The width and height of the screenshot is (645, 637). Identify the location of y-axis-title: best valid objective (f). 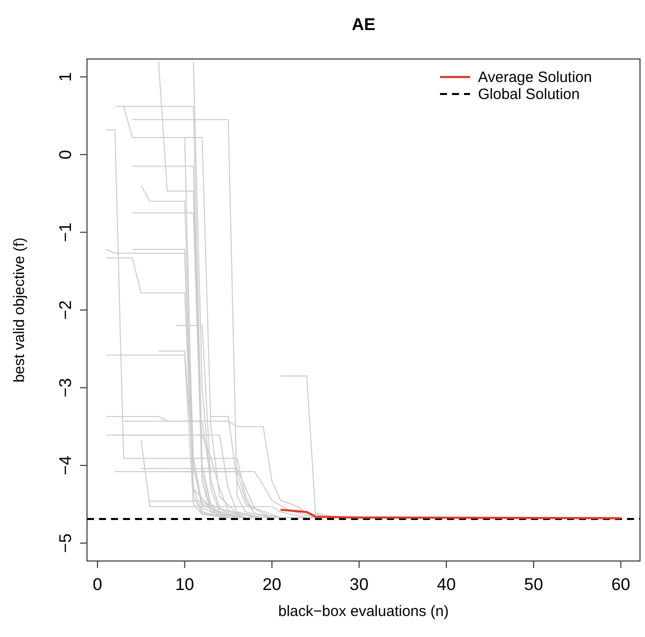
(19, 310).